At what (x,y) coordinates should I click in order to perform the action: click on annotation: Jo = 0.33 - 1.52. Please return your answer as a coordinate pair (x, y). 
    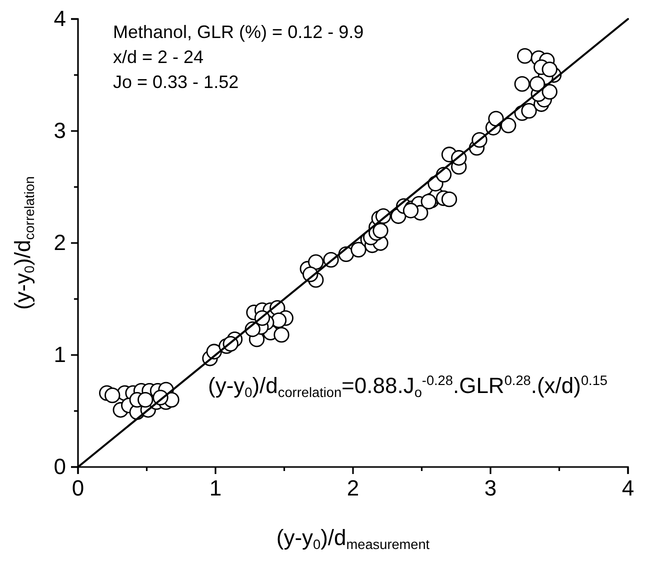
    Looking at the image, I should click on (176, 82).